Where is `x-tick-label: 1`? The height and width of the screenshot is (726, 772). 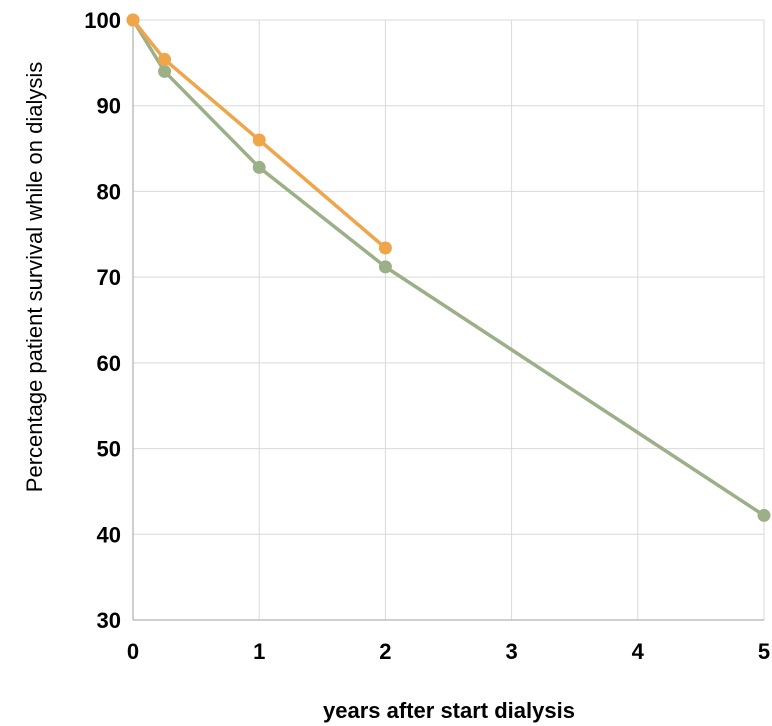 x-tick-label: 1 is located at coordinates (259, 651).